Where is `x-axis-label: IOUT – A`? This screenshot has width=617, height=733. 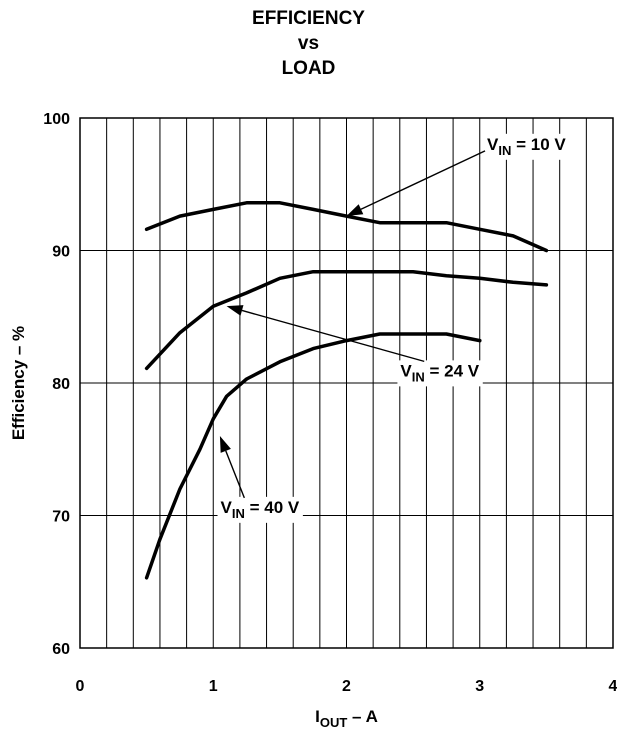 x-axis-label: IOUT – A is located at coordinates (346, 718).